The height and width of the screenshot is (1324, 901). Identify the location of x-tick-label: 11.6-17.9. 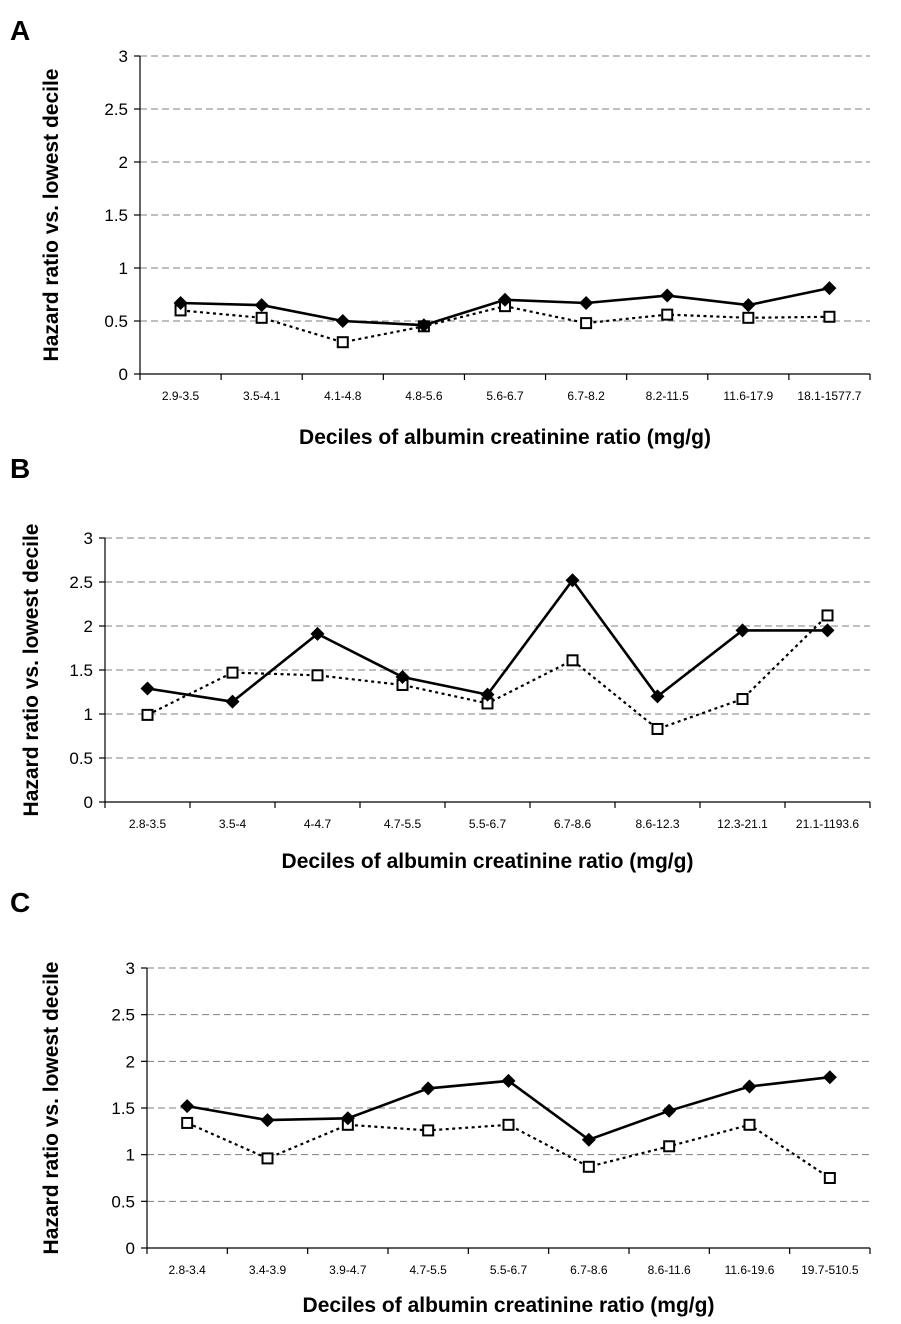
(748, 396).